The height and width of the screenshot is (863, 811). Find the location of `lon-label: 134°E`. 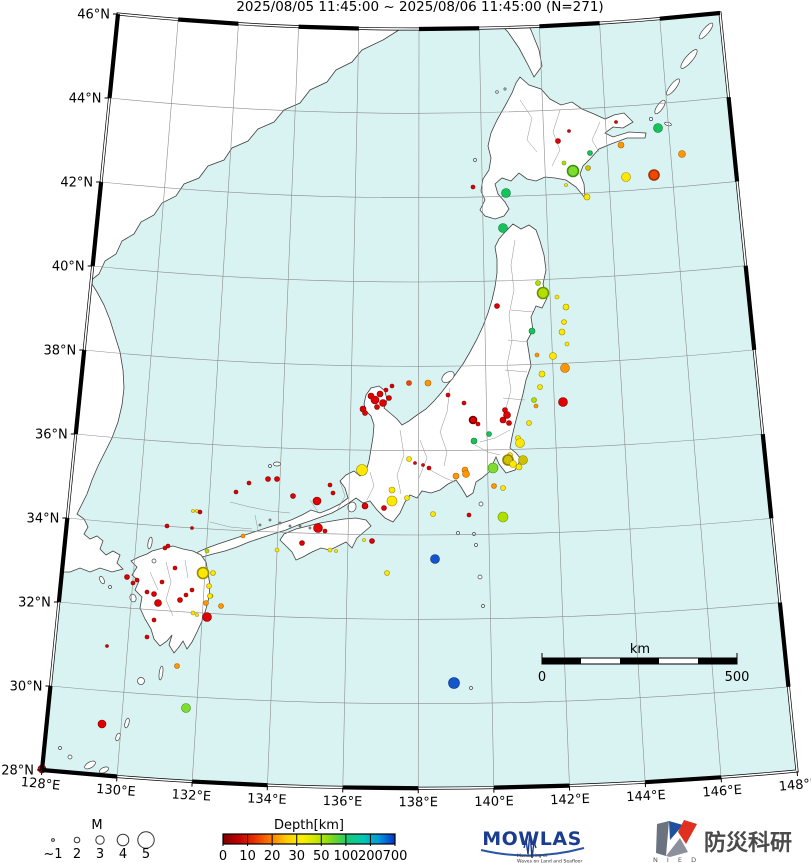

lon-label: 134°E is located at coordinates (267, 799).